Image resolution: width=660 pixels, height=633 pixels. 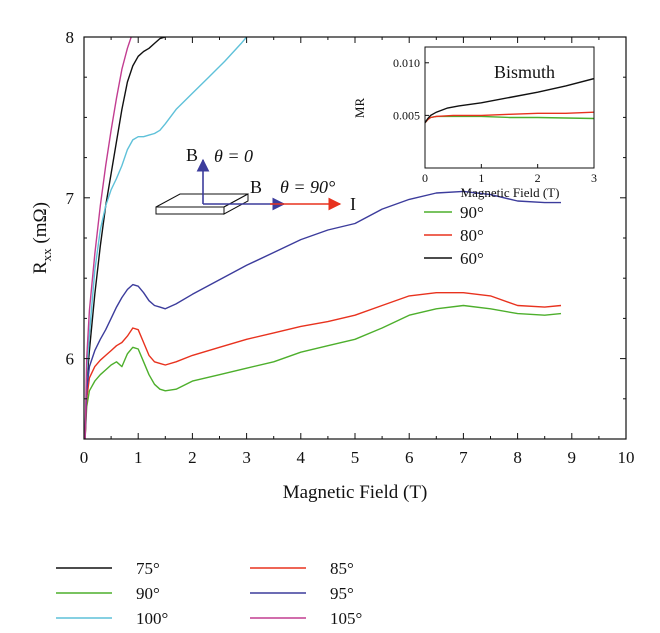 I want to click on x-tick-label: 6, so click(x=409, y=457).